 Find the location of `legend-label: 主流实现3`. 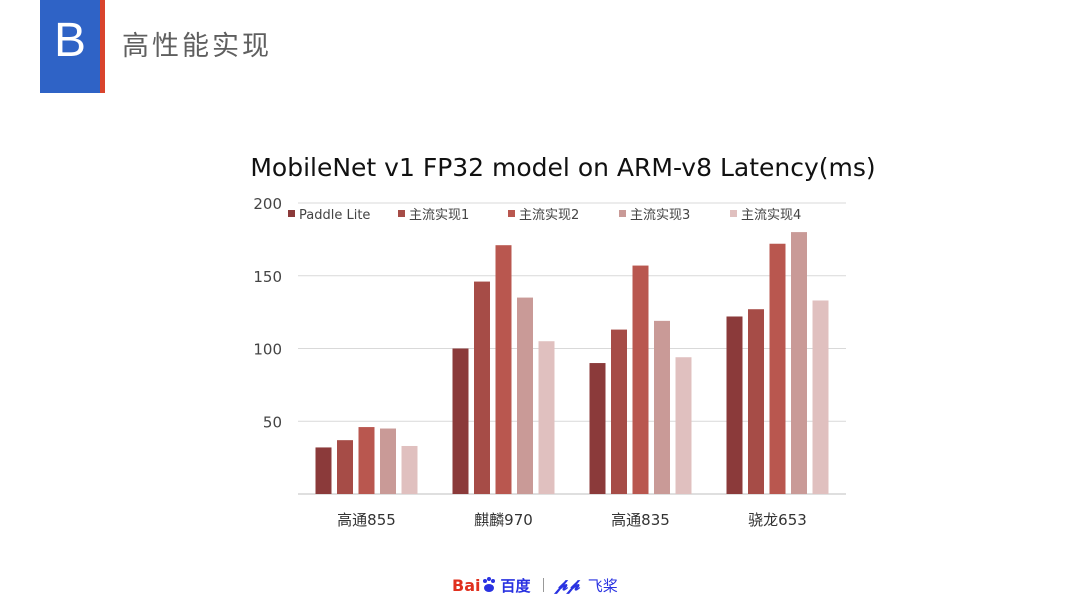

legend-label: 主流实现3 is located at coordinates (660, 215).